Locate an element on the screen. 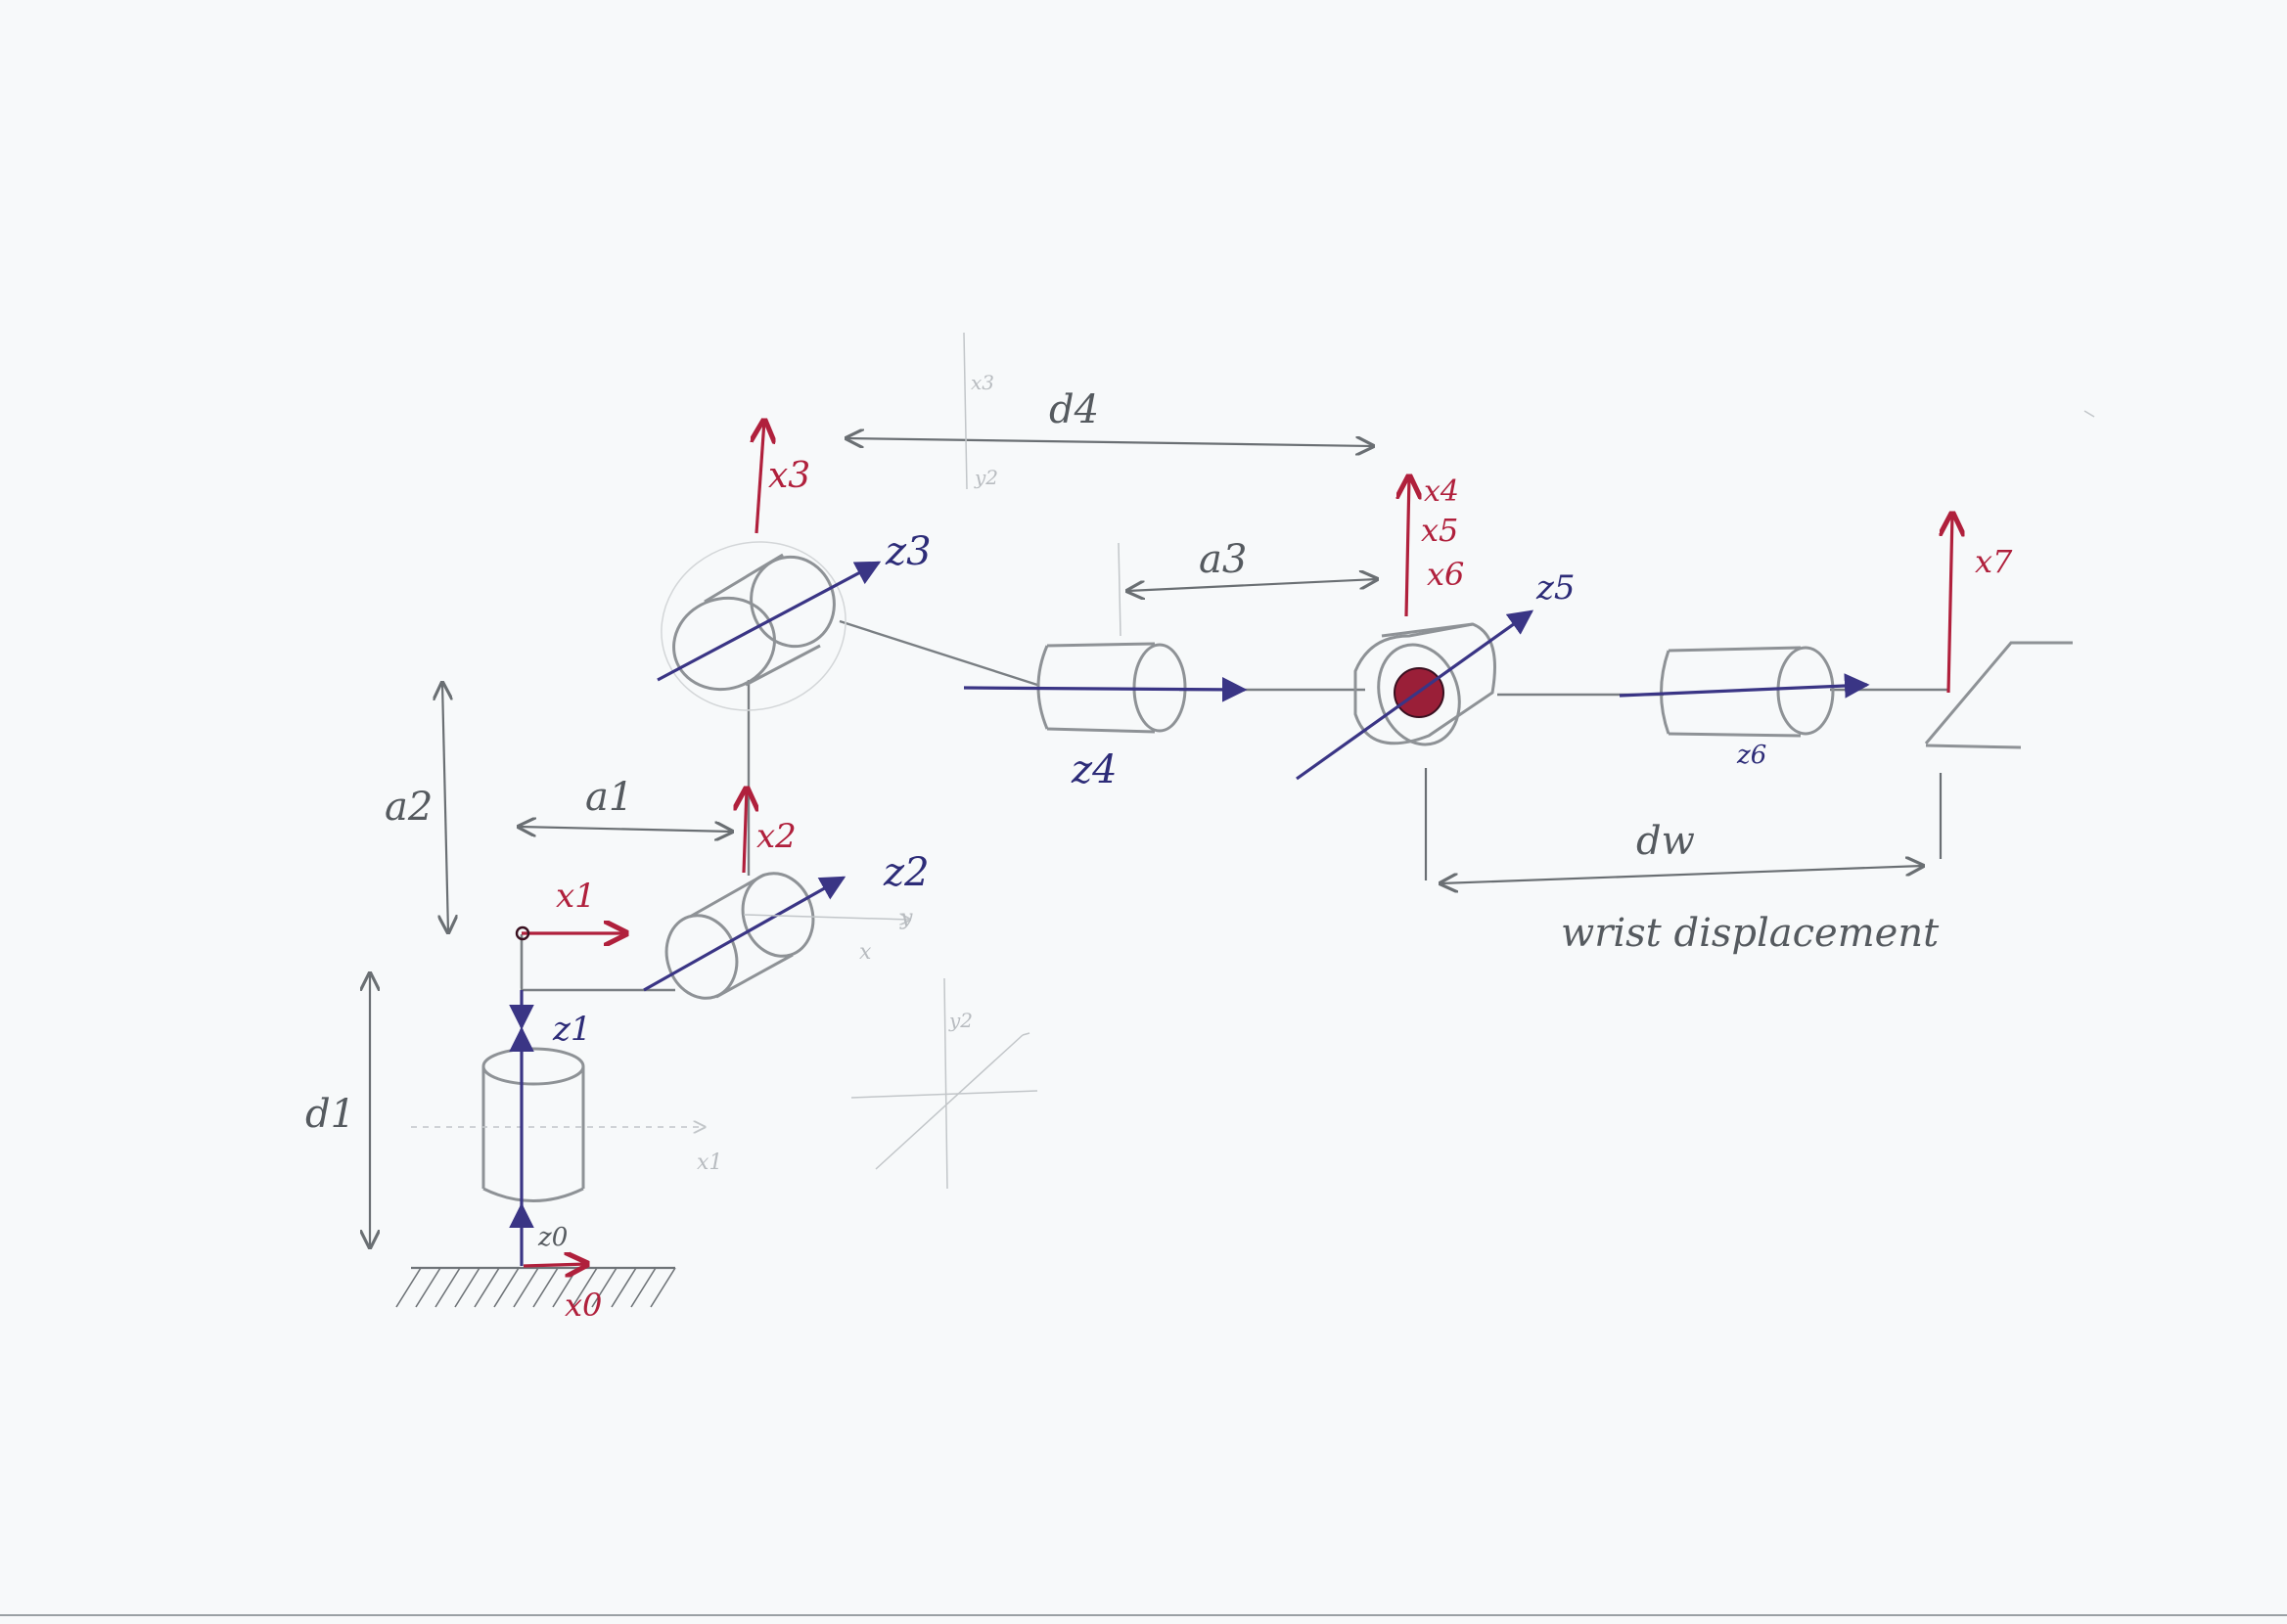 The image size is (2287, 1624). x4-axis is located at coordinates (1407, 546).